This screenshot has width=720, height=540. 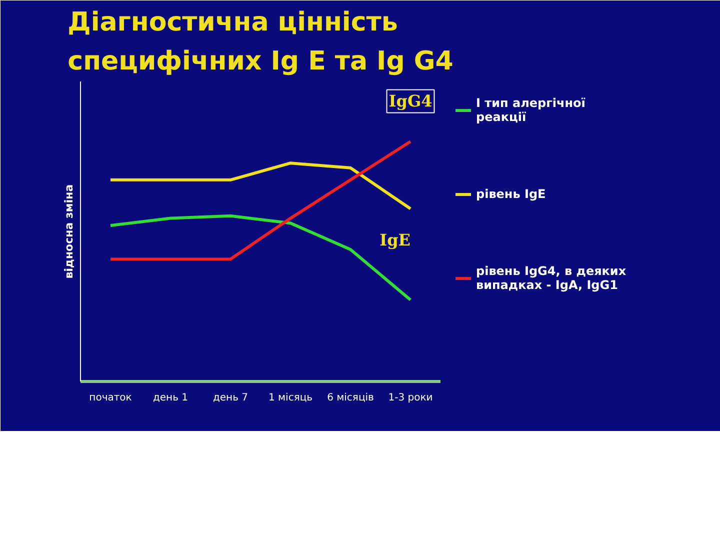 I want to click on x-tick-label: початок, so click(x=110, y=398).